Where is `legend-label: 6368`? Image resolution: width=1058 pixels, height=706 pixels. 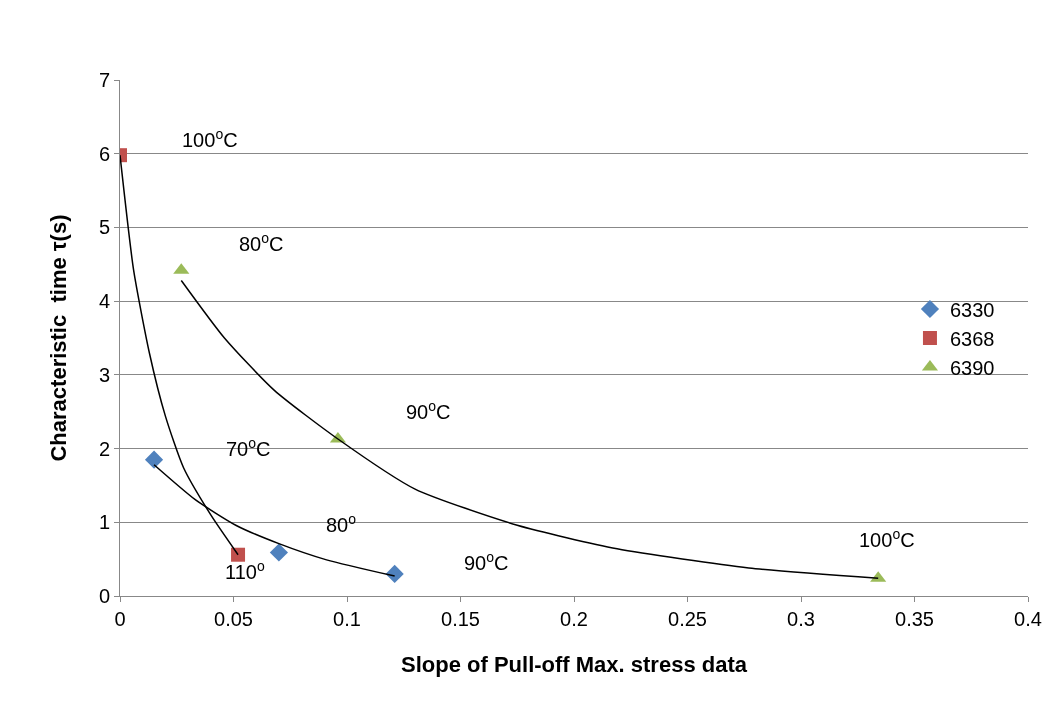
legend-label: 6368 is located at coordinates (972, 338).